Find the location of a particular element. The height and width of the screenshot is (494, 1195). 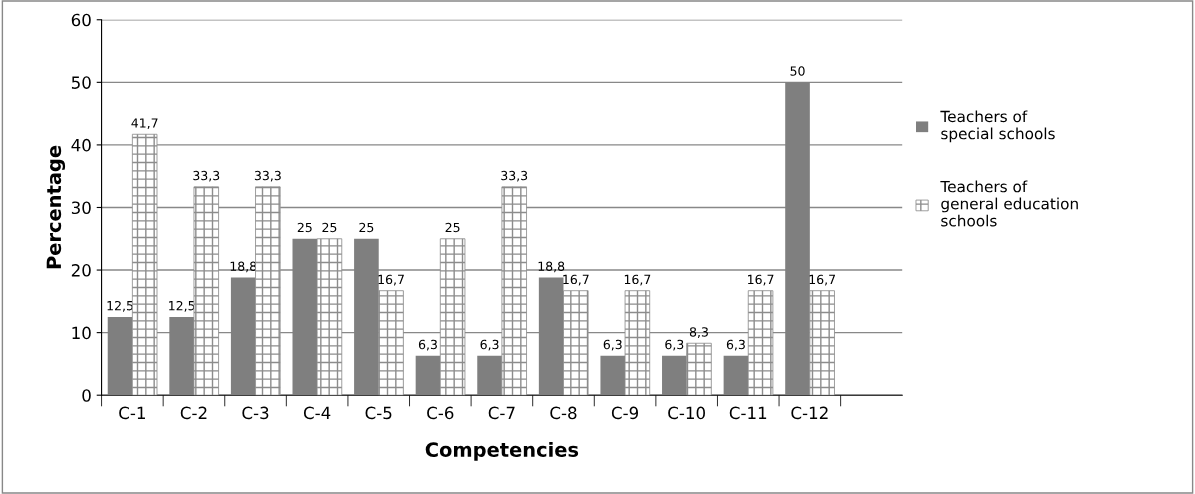

y-tick-label: 10 is located at coordinates (81, 333).